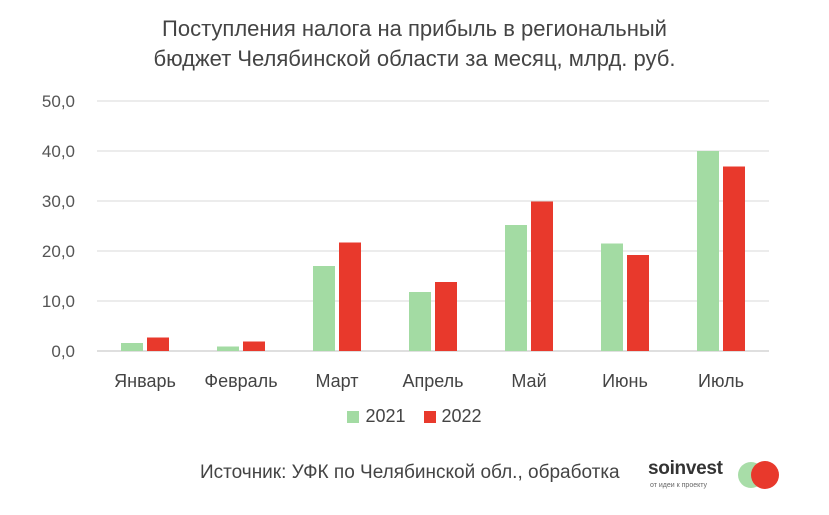  Describe the element at coordinates (58, 201) in the screenshot. I see `y-tick-label: 30,0` at that location.